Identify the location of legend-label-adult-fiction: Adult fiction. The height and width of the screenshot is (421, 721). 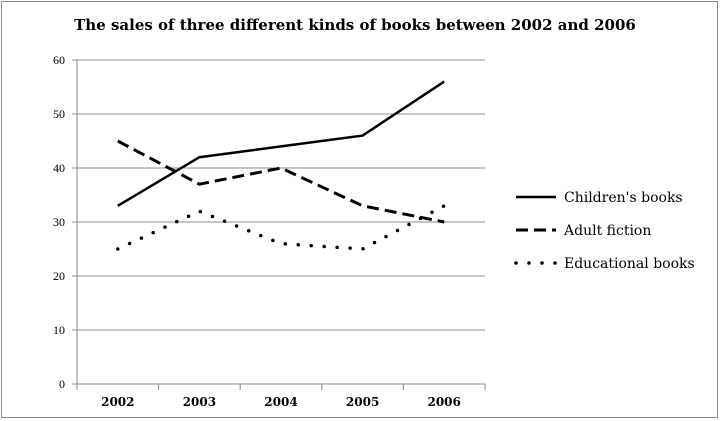
(607, 231).